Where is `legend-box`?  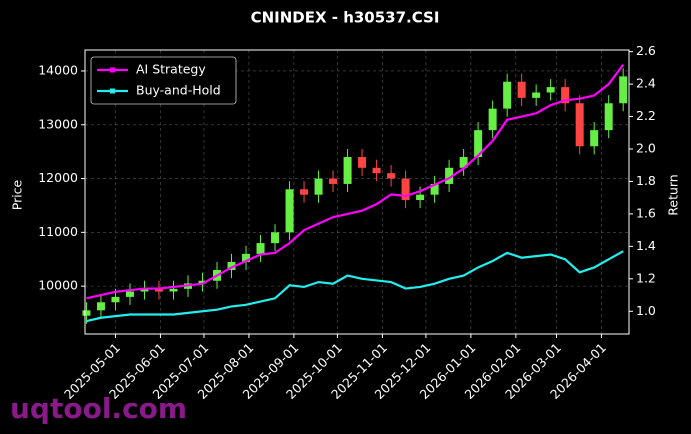
legend-box is located at coordinates (163, 80).